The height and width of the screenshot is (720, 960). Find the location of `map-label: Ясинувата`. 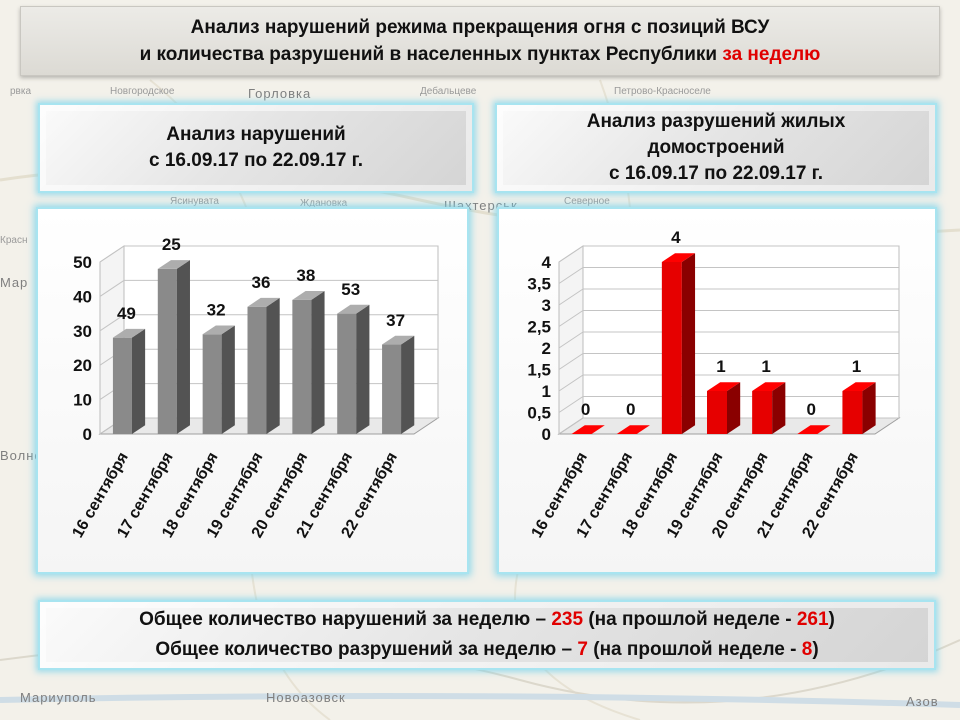

map-label: Ясинувата is located at coordinates (194, 201).